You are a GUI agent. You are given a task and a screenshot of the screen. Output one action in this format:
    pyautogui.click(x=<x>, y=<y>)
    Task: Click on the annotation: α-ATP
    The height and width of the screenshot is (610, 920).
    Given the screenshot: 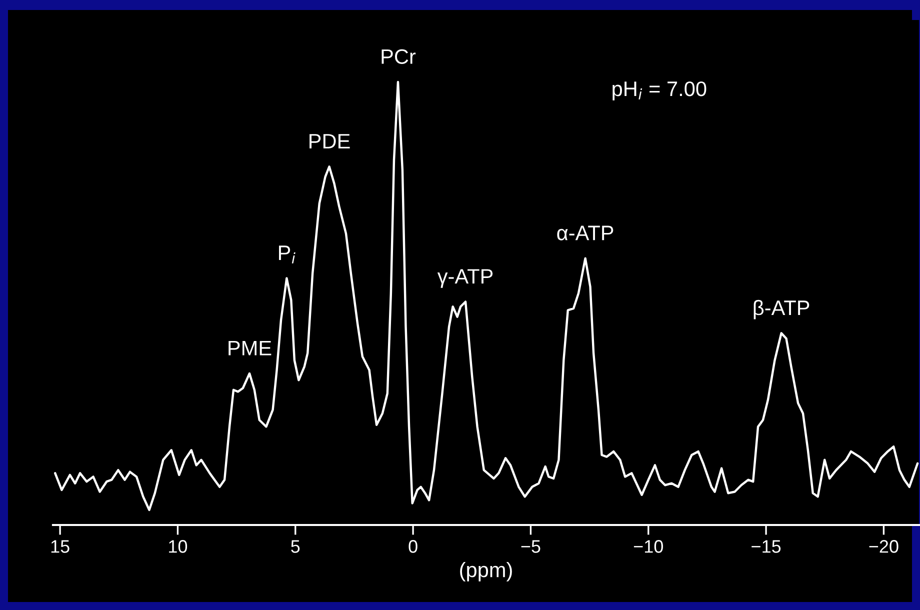 What is the action you would take?
    pyautogui.click(x=585, y=233)
    